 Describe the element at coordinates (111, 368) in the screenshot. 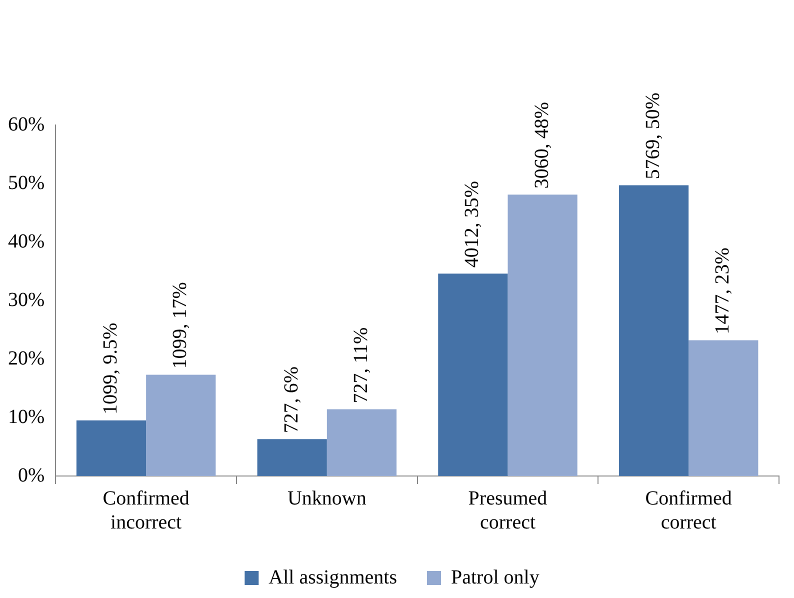

I see `data-label: 1099, 9.5%` at that location.